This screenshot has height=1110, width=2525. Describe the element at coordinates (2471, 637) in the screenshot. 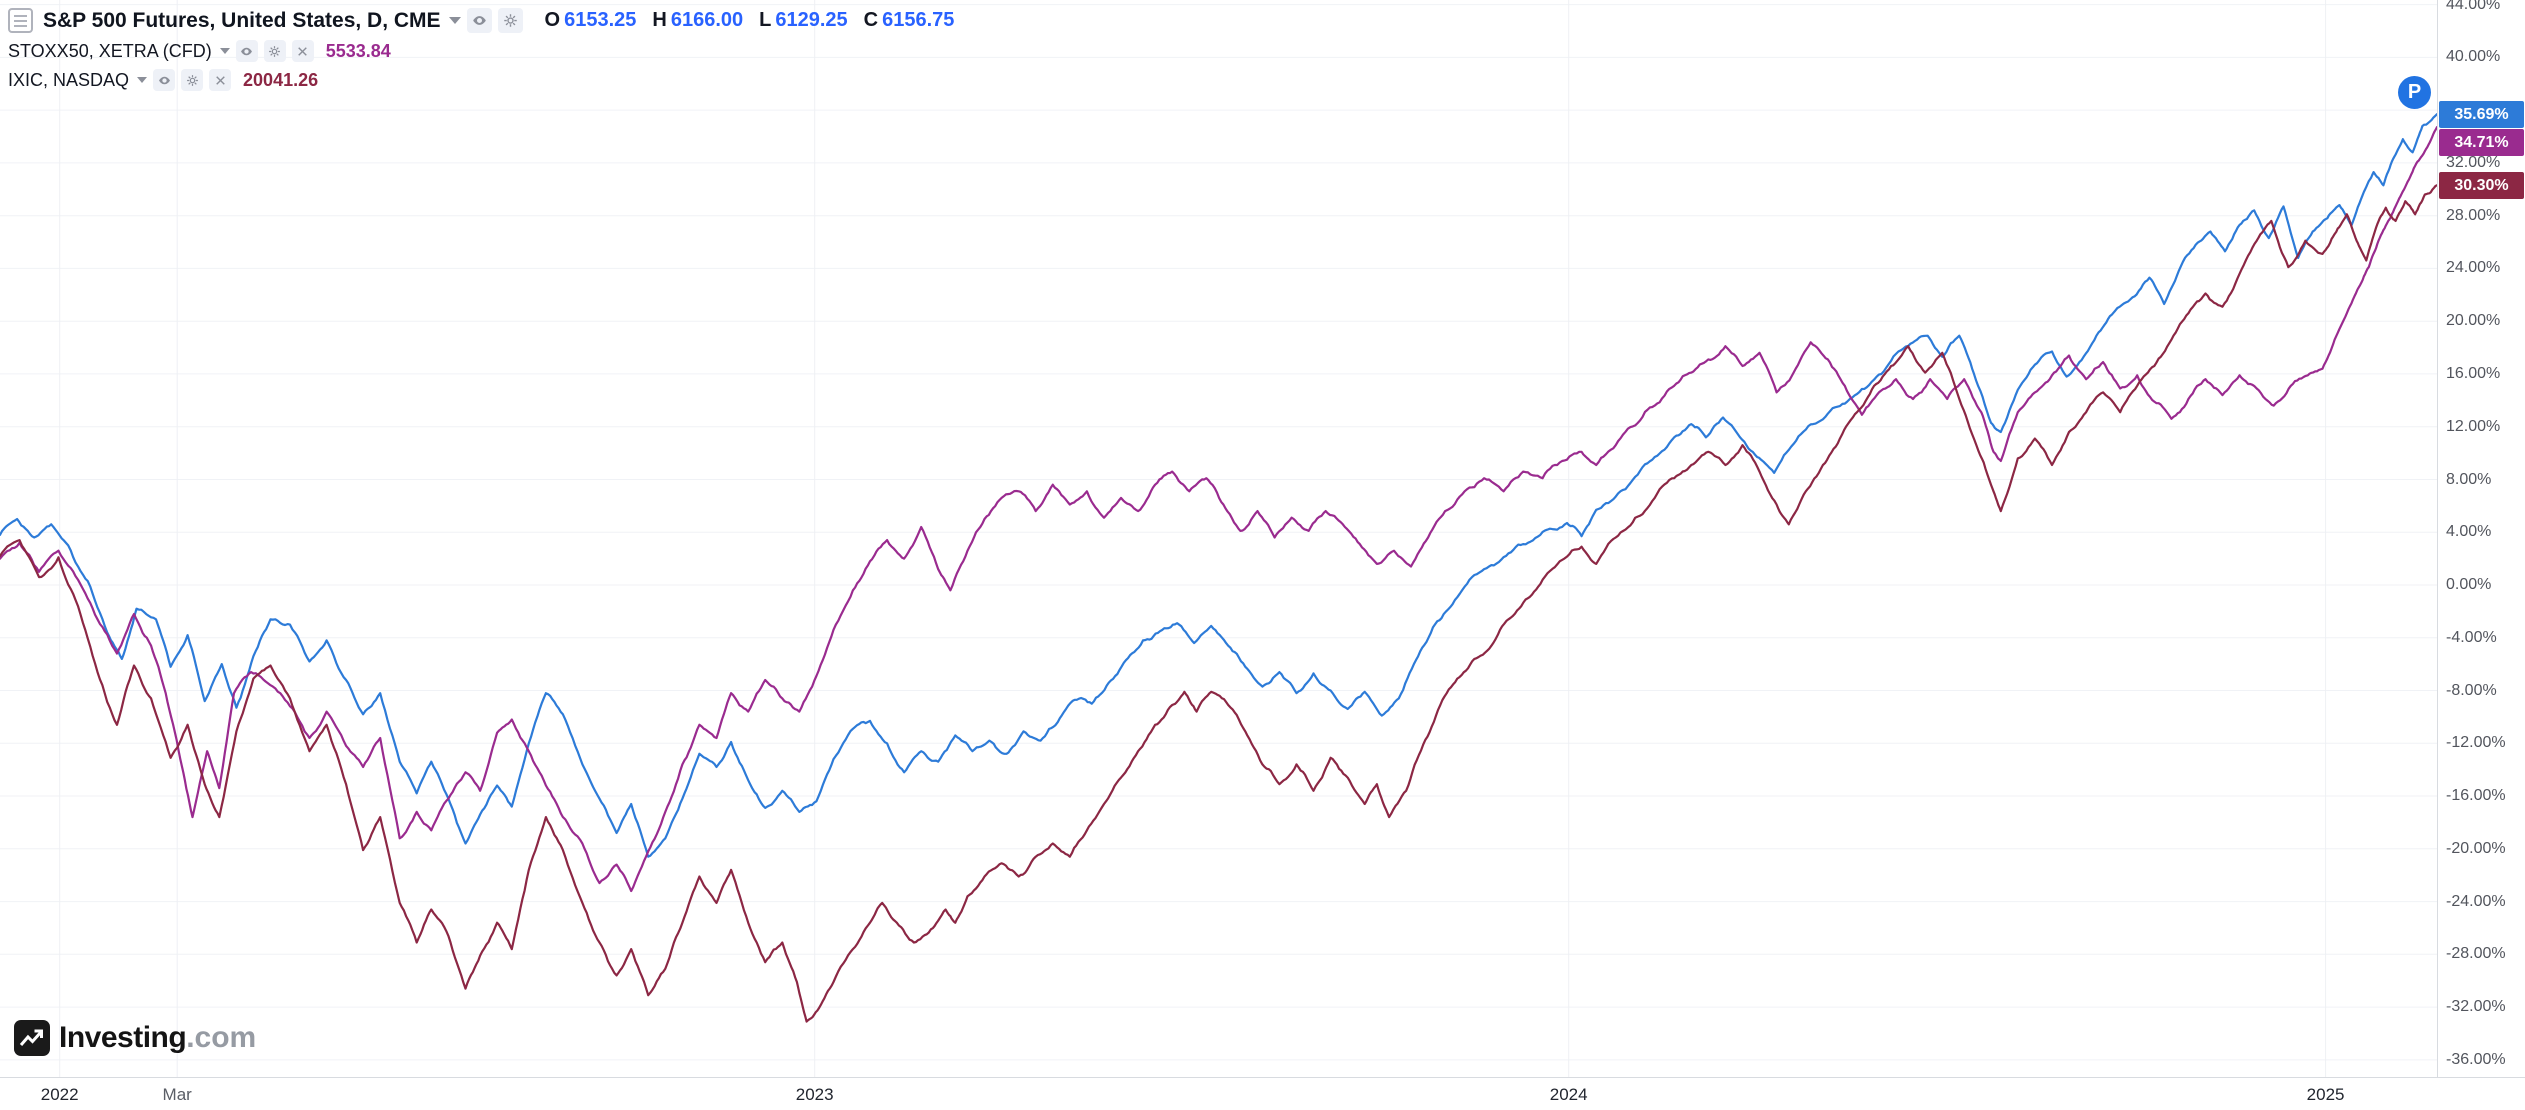

I see `y-axis-label: -4.00%` at that location.